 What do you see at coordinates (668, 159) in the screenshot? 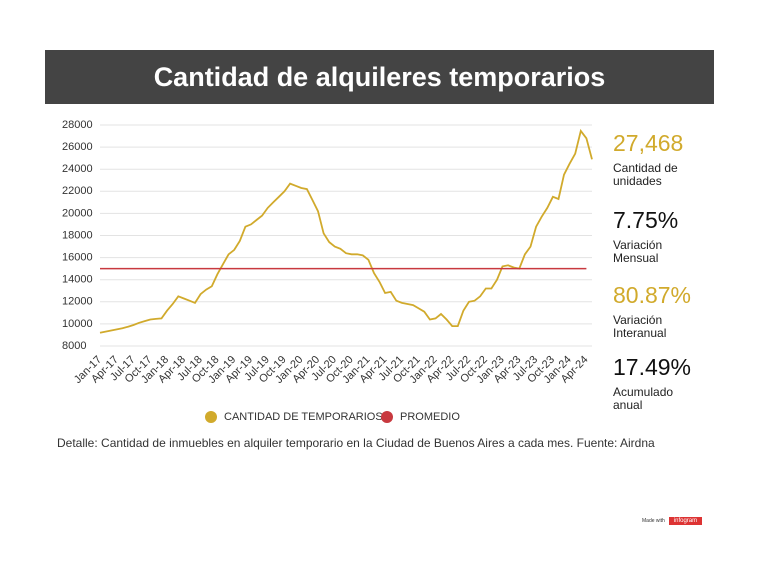
I see `stat: 27,468 Cantidad de unidades` at bounding box center [668, 159].